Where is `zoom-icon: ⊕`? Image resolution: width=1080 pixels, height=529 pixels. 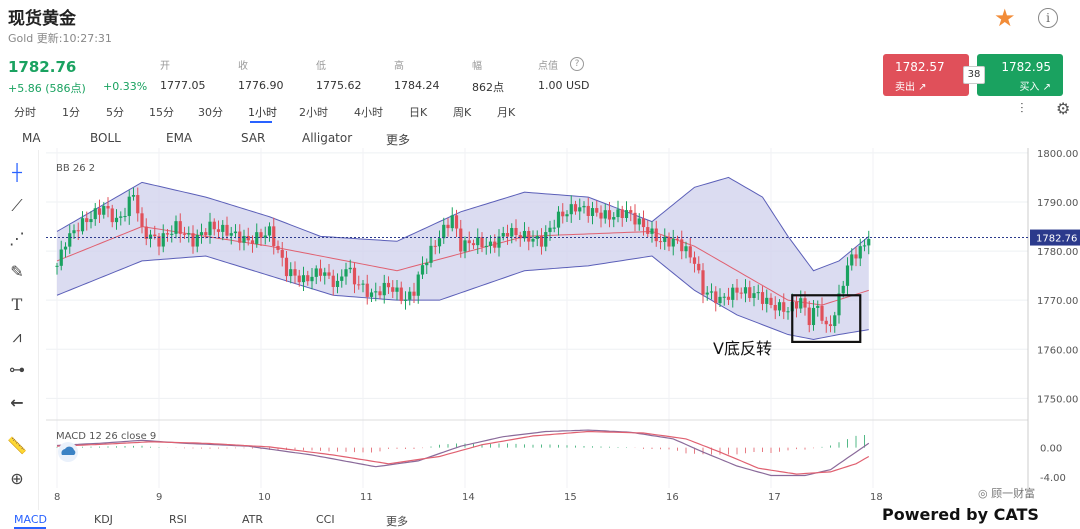
zoom-icon: ⊕ is located at coordinates (17, 478).